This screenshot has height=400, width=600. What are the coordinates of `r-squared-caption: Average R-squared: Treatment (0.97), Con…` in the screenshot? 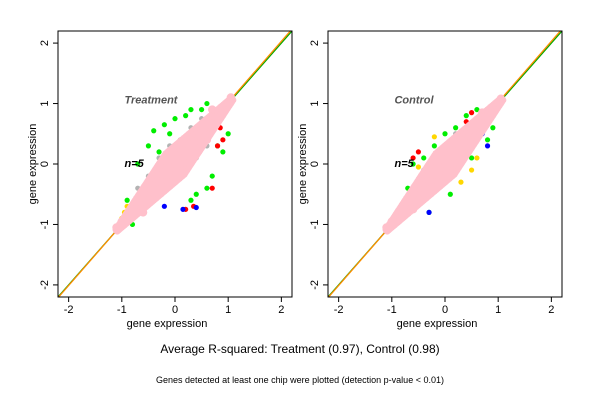 It's located at (300, 349).